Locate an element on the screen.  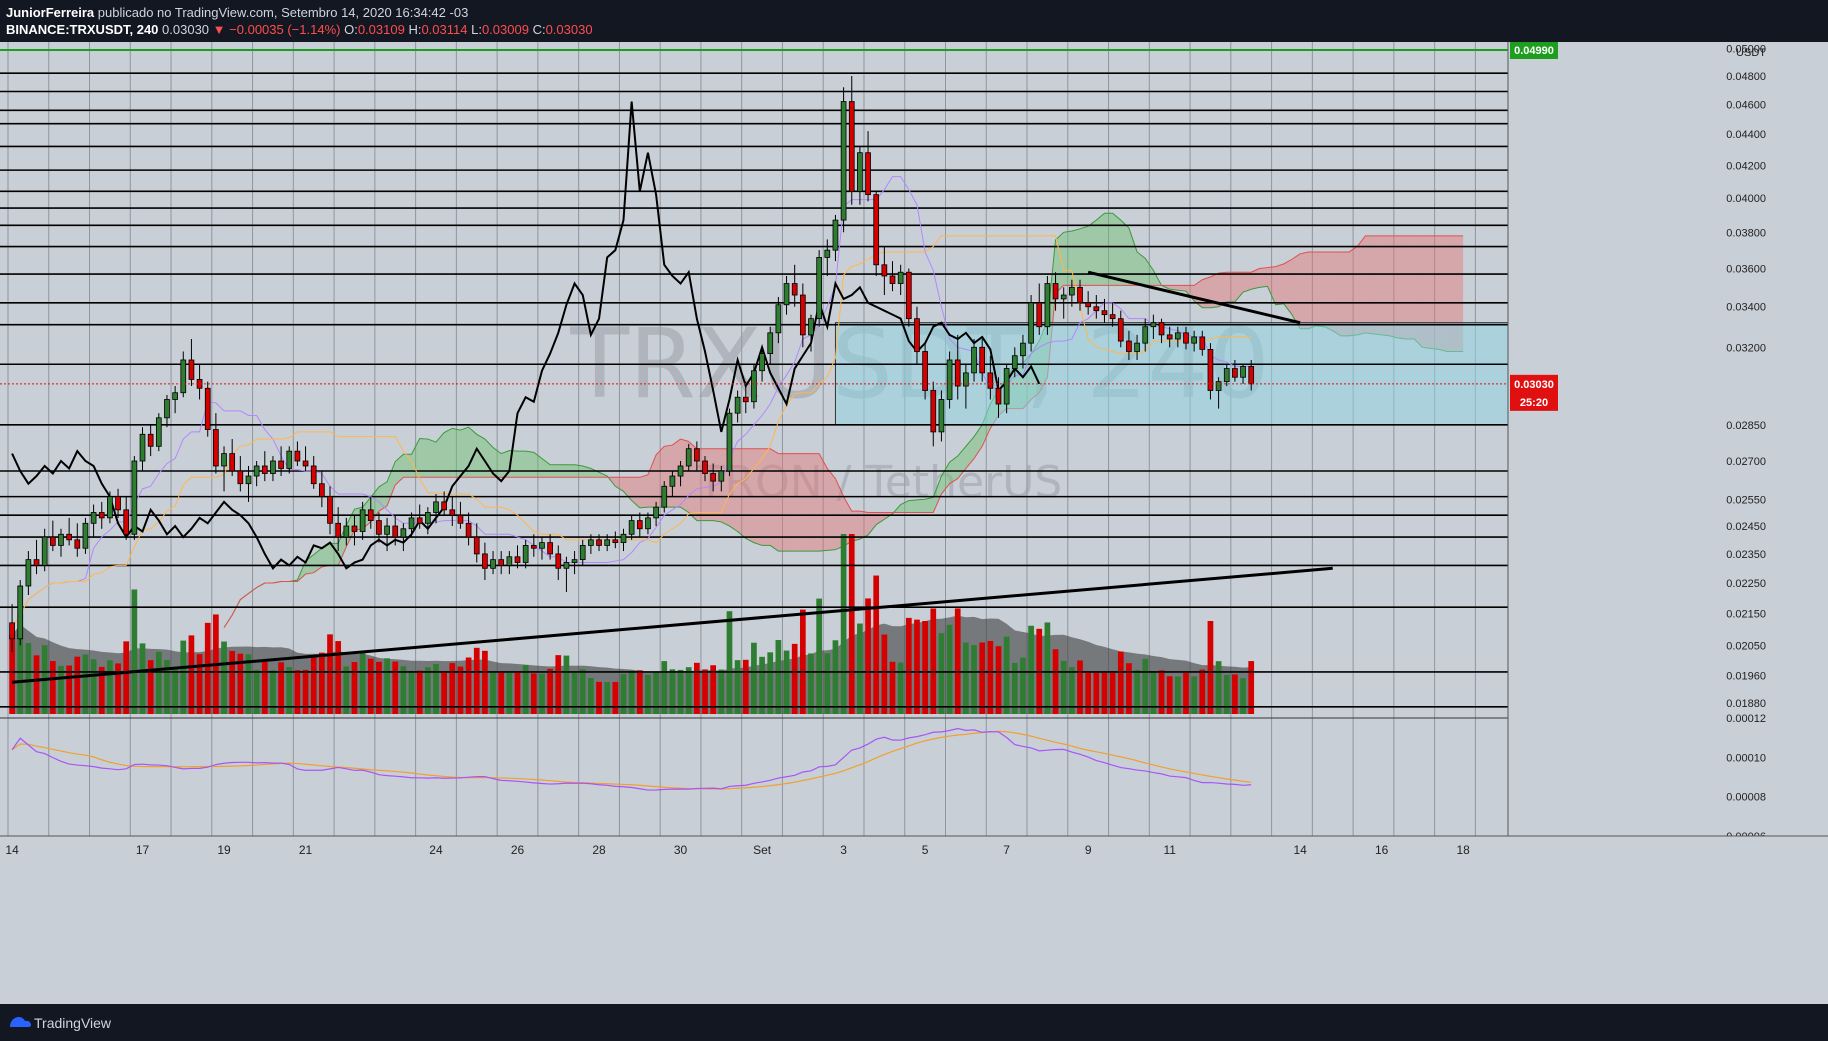
author-name: JuniorFerreira is located at coordinates (50, 12).